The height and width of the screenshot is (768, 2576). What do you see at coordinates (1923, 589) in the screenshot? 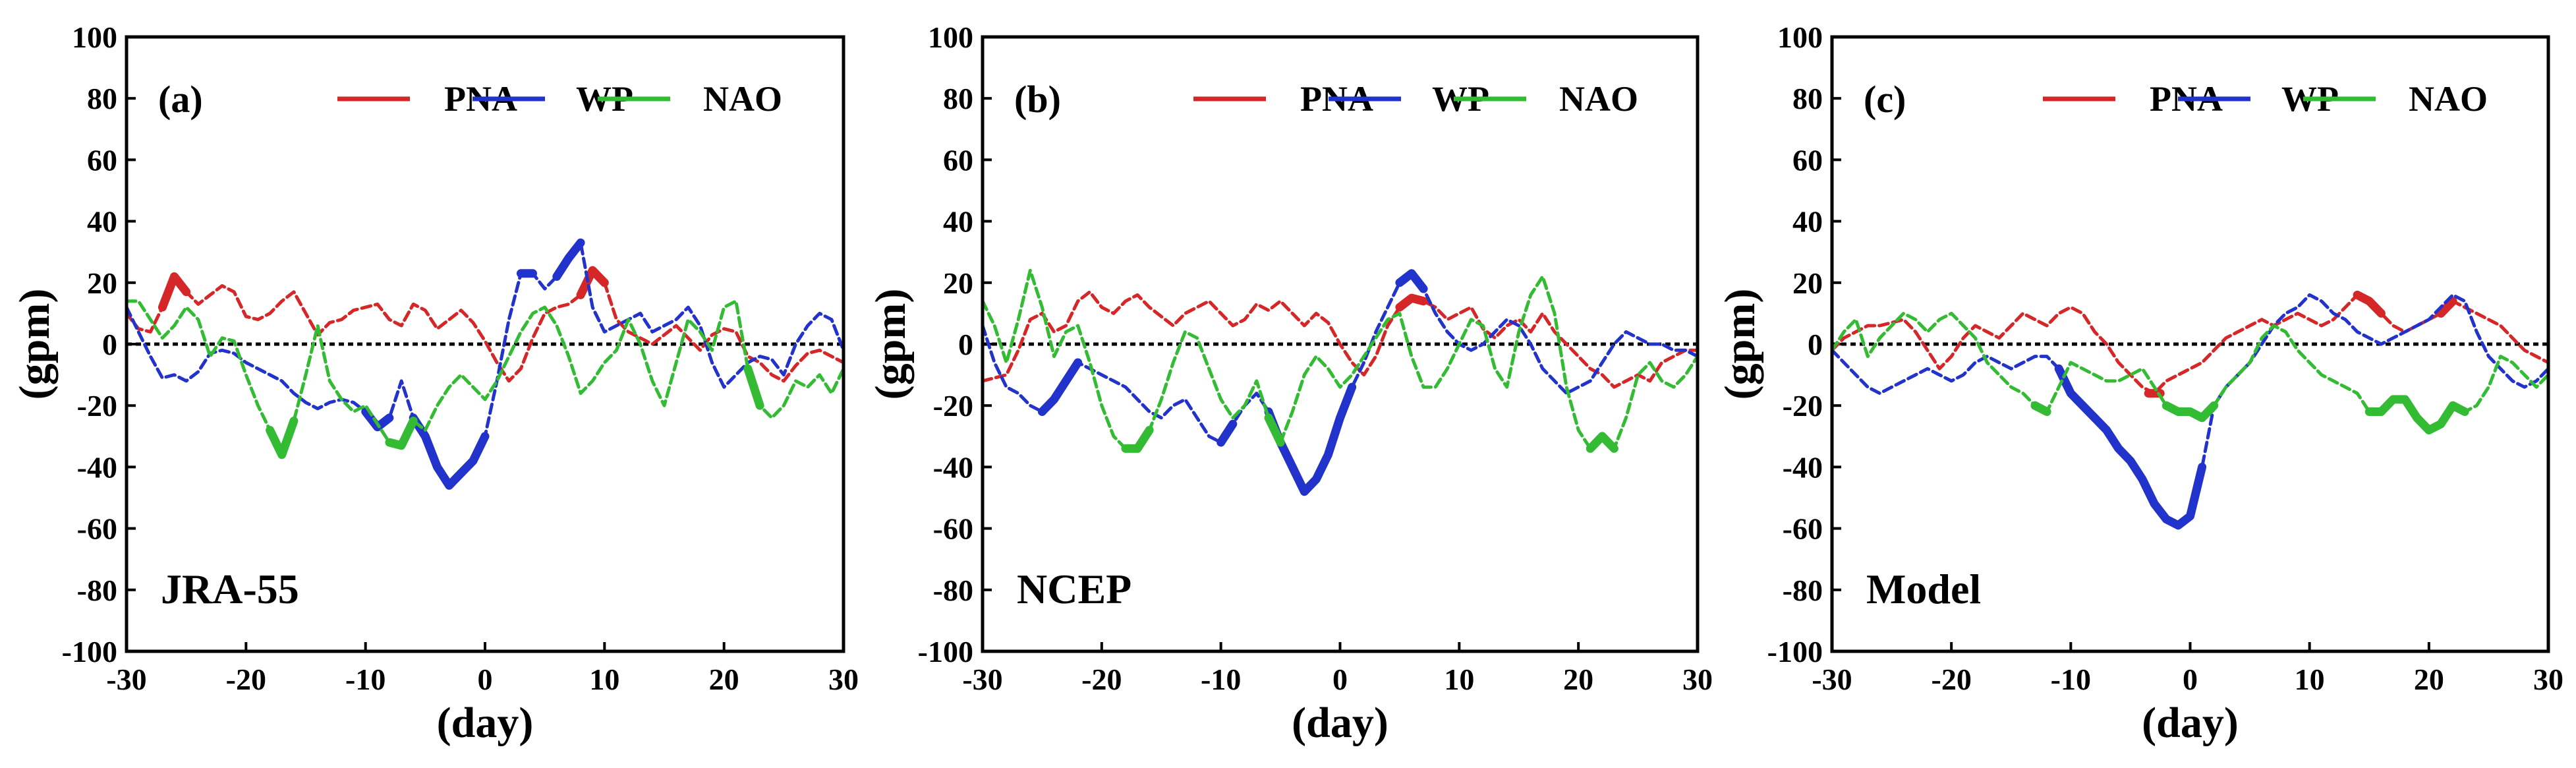
I see `dataset-label: Model` at bounding box center [1923, 589].